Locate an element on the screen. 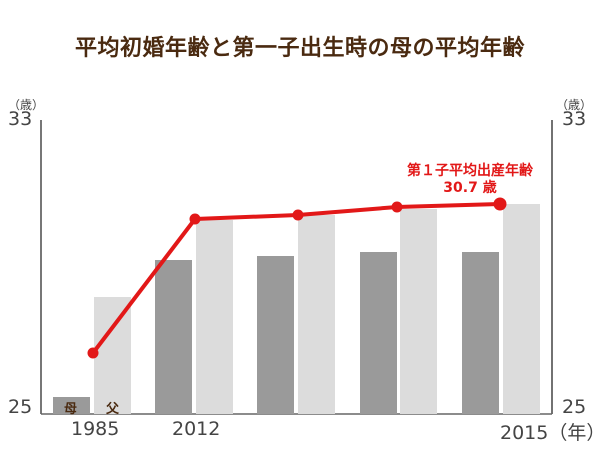 Image resolution: width=600 pixels, height=450 pixels. left-axis-top-tick: 33 is located at coordinates (20, 119).